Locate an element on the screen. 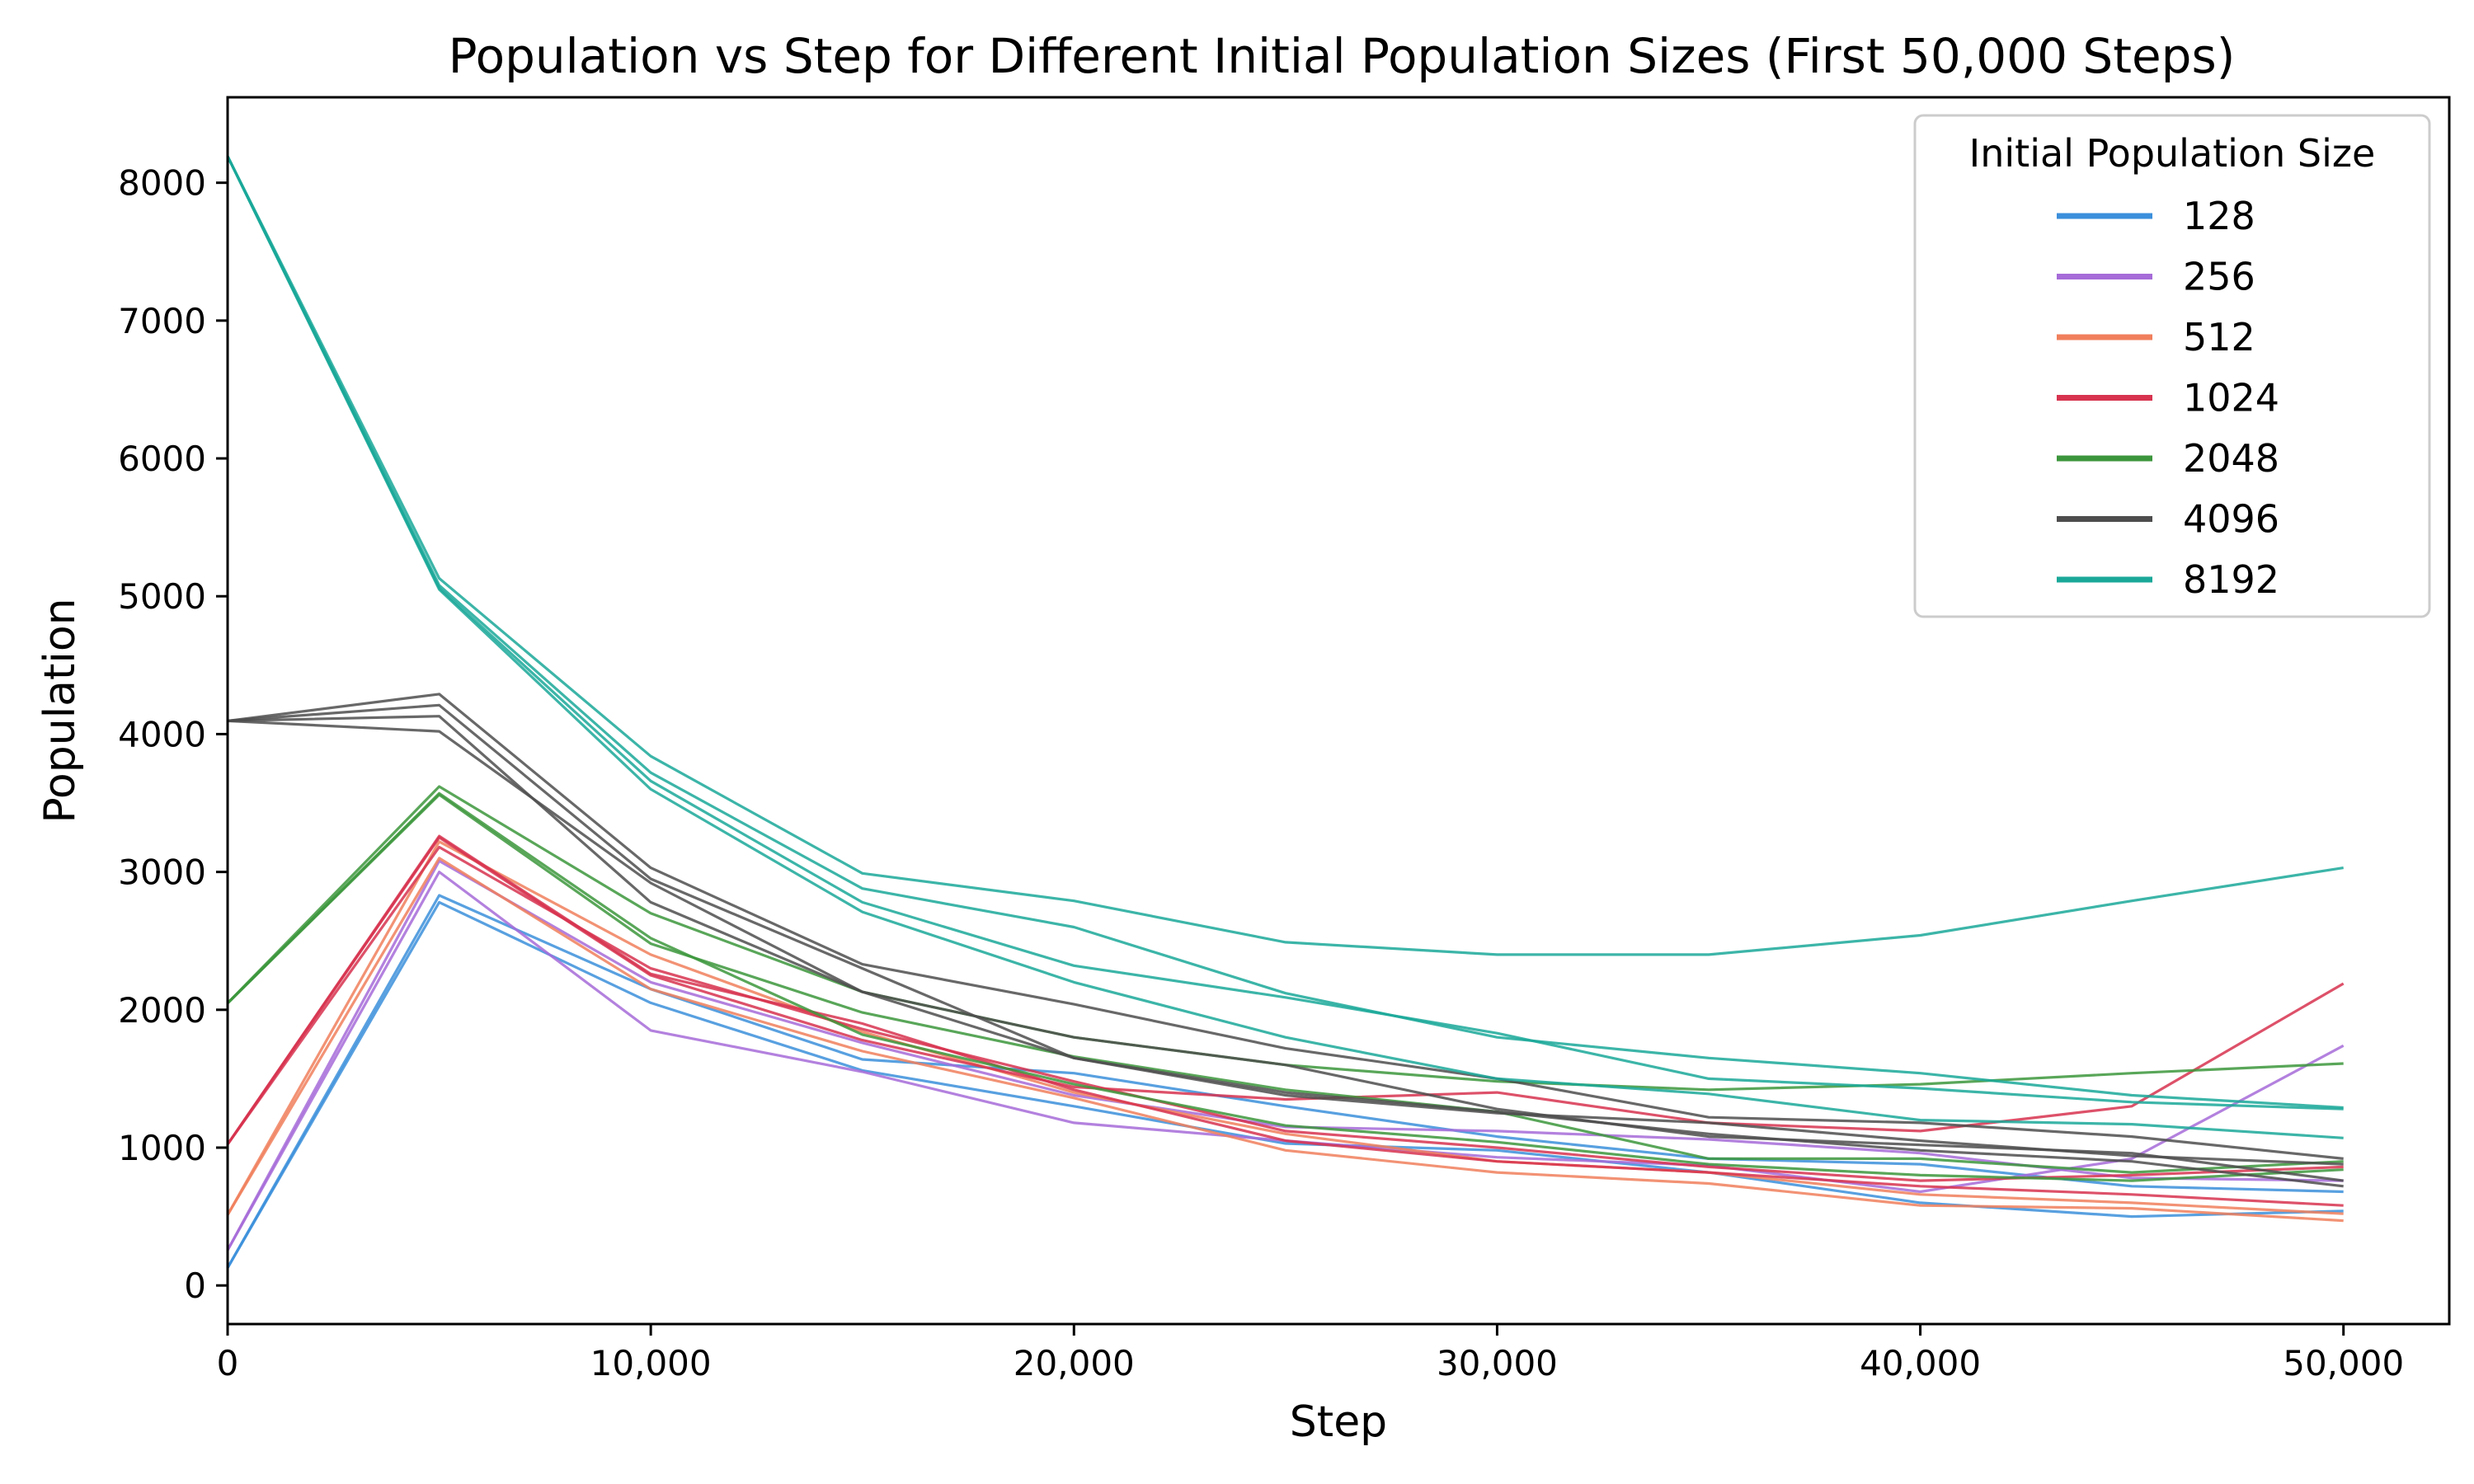 The height and width of the screenshot is (1484, 2474). legend-label-128: 128 is located at coordinates (2219, 216).